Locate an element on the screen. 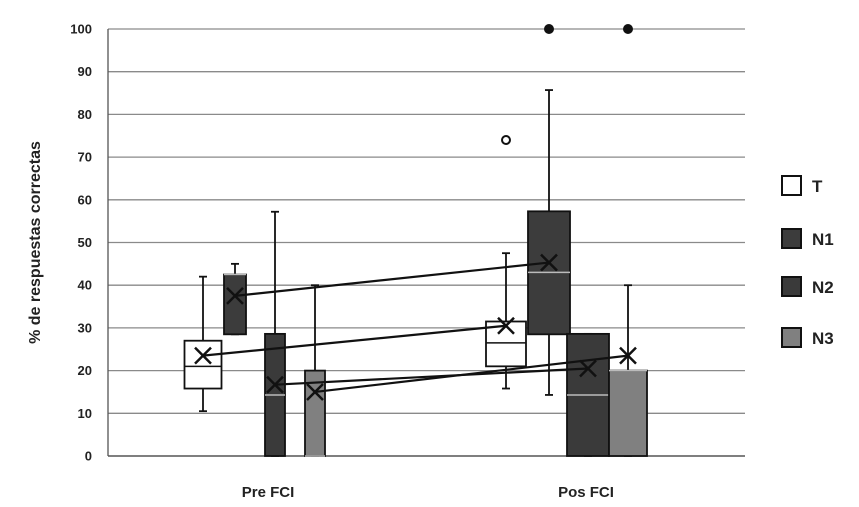  legend-swatch-N1 is located at coordinates (791, 238).